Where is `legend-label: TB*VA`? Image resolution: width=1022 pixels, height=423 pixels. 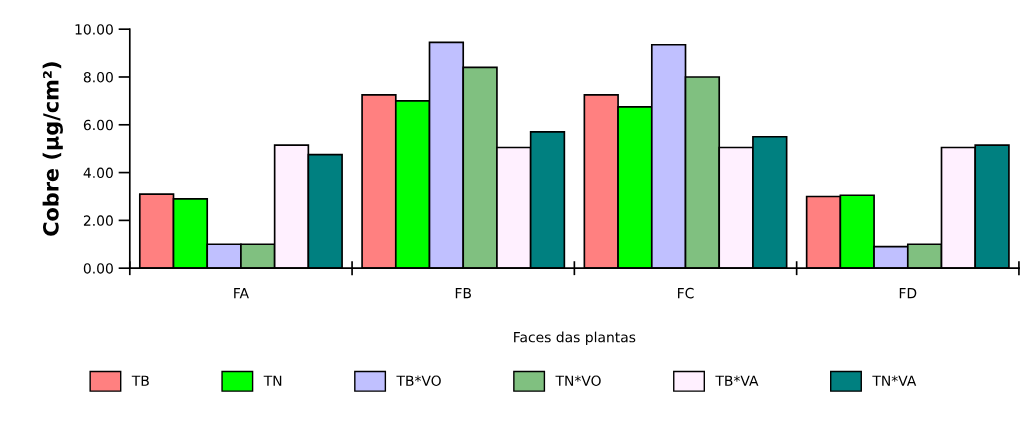
legend-label: TB*VA is located at coordinates (737, 380).